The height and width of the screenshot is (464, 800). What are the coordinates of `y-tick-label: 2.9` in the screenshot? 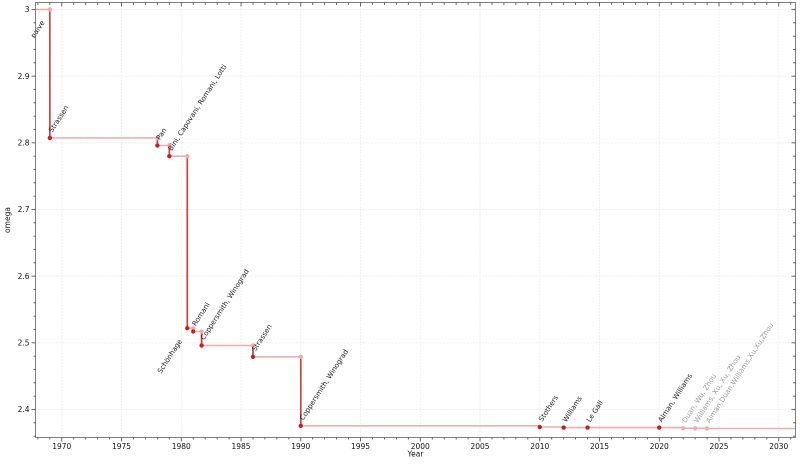 It's located at (24, 76).